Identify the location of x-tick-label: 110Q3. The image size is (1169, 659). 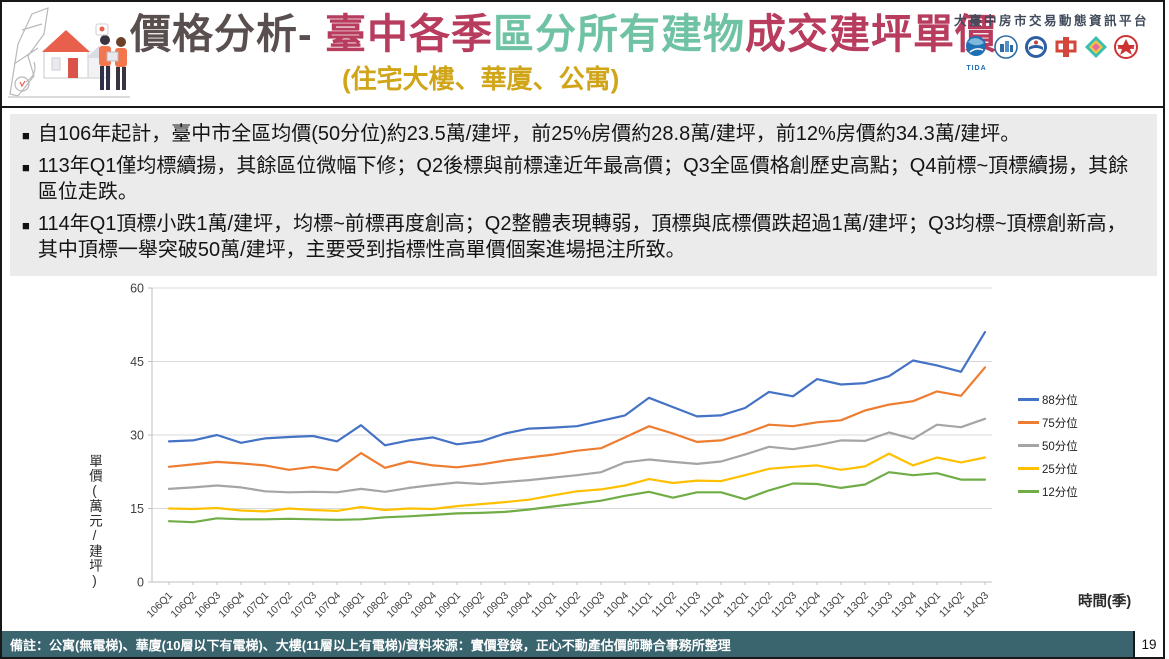
(592, 605).